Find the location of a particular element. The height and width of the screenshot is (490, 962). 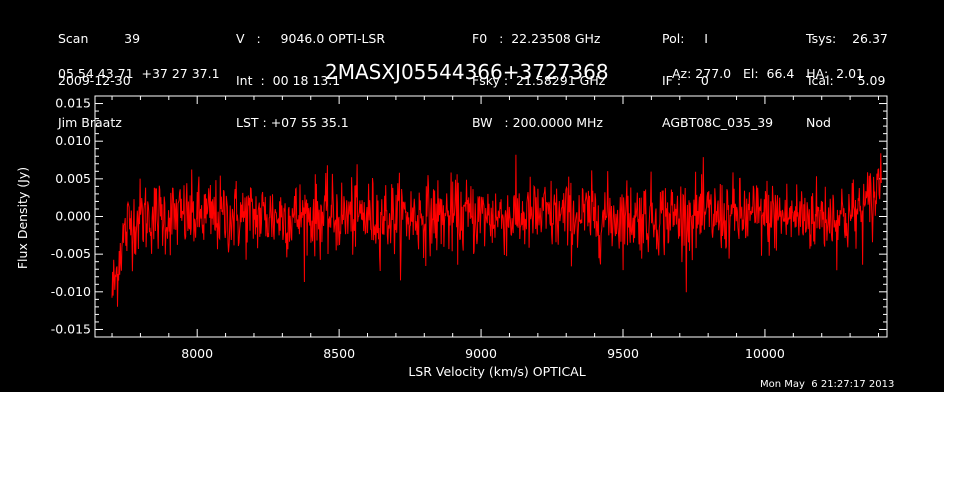

header-fsky: Fsky : 21.58291 GHz is located at coordinates (539, 80).